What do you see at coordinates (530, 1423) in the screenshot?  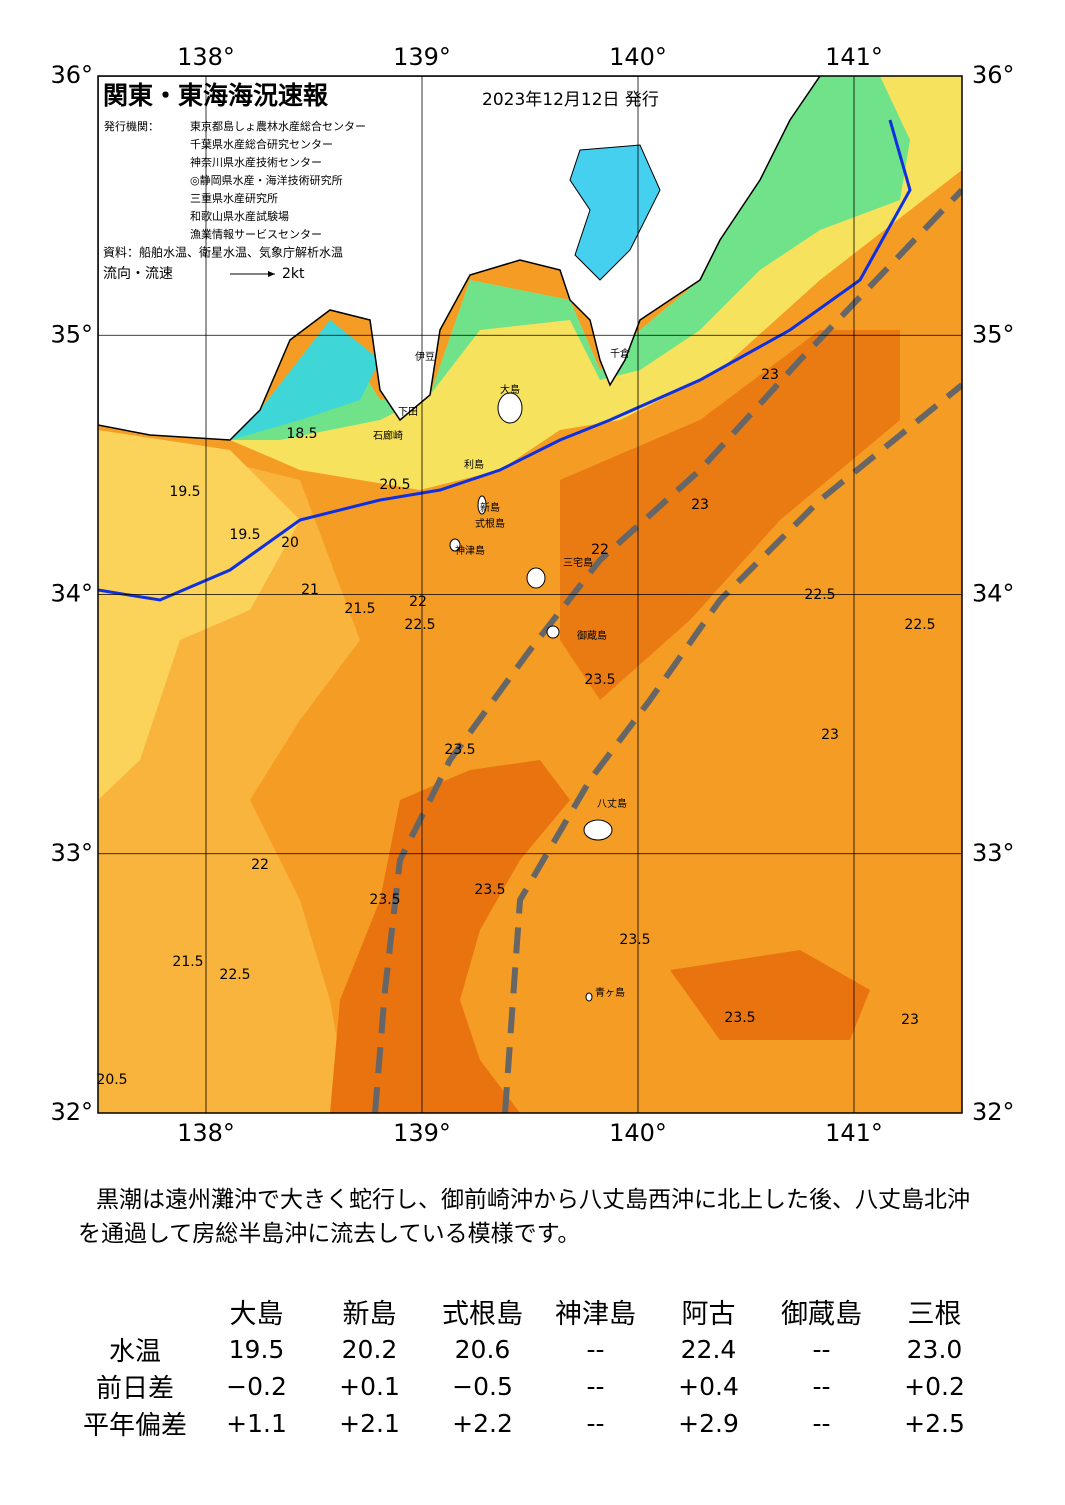 I see `table-row: 平年偏差 +1.1 +2.1 +2.2 -- +2.9 -- +2.5` at bounding box center [530, 1423].